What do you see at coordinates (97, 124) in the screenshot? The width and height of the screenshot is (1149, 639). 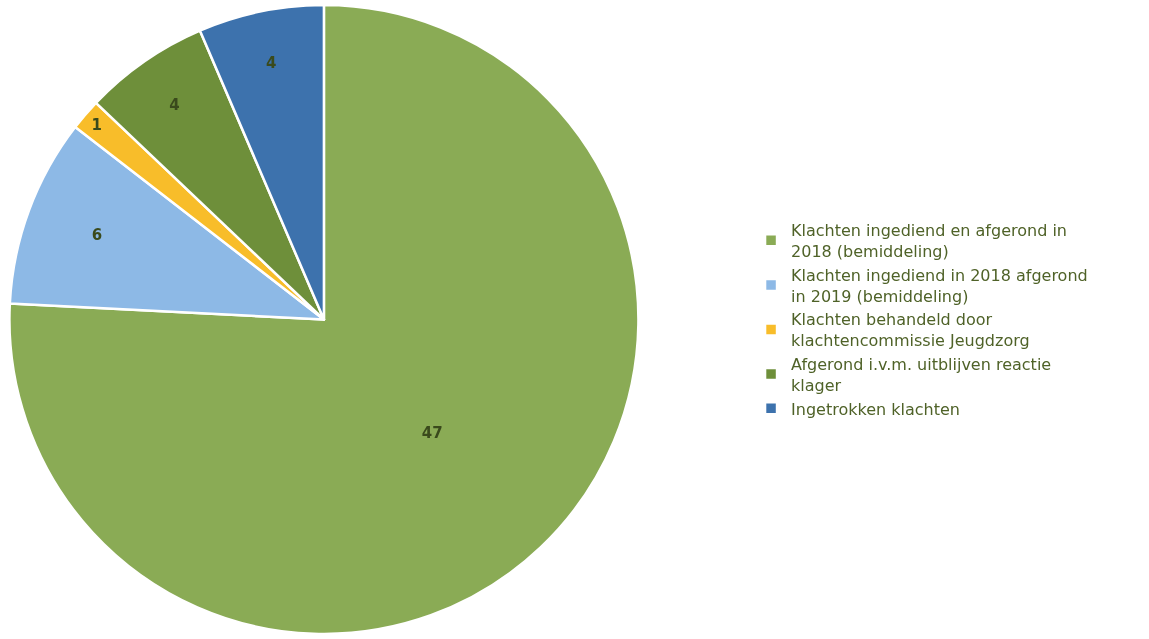 I see `data-label: 1` at bounding box center [97, 124].